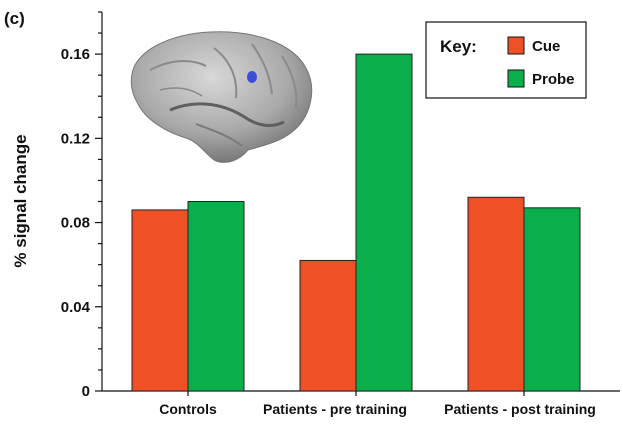 This screenshot has height=424, width=623. I want to click on x-category-label: Patients - pre training, so click(335, 409).